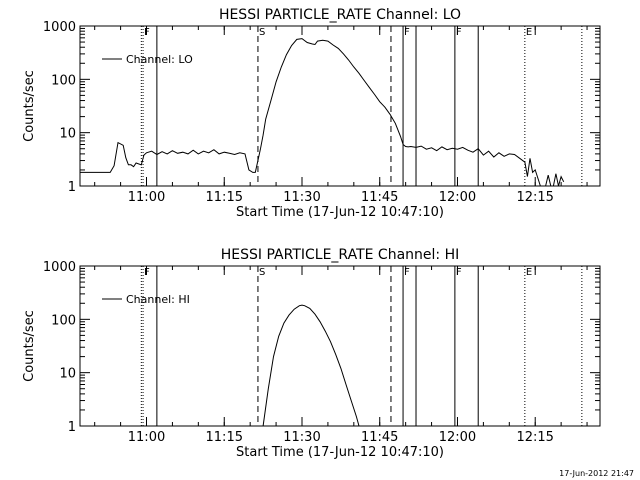  I want to click on panel-1-x-tick-label: 11:00, so click(146, 197).